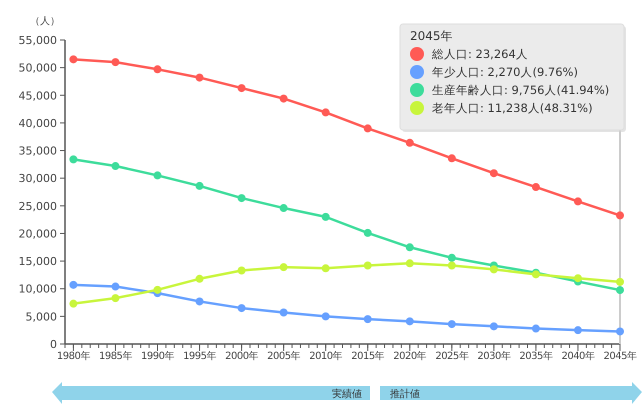  Describe the element at coordinates (405, 394) in the screenshot. I see `text: 推計値` at that location.